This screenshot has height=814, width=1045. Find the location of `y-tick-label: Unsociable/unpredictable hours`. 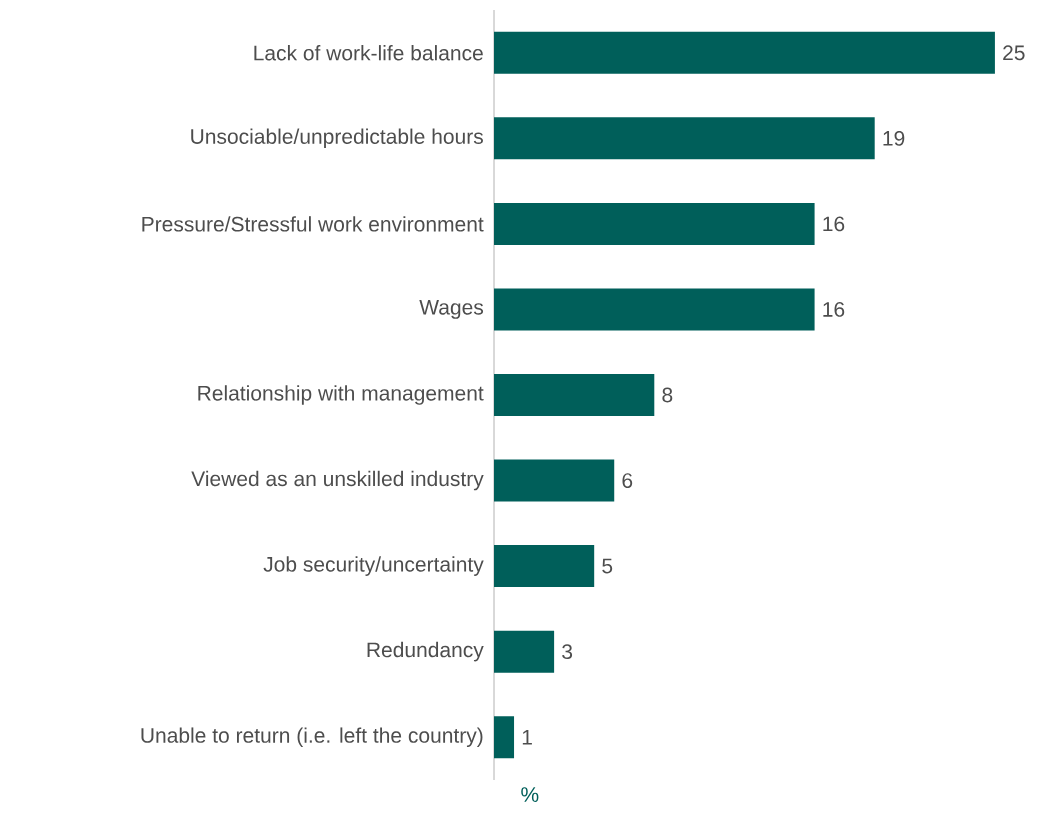

y-tick-label: Unsociable/unpredictable hours is located at coordinates (337, 138).